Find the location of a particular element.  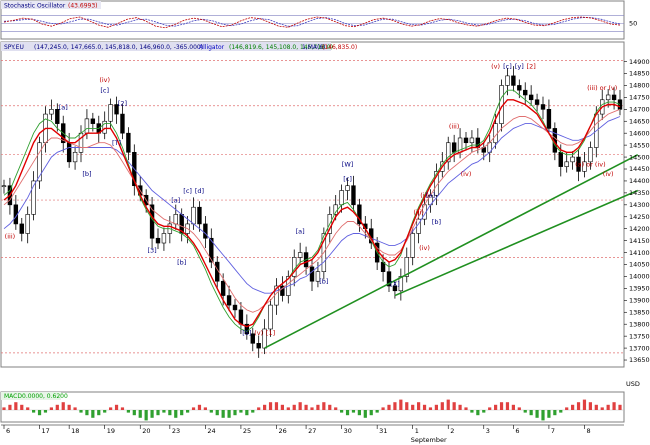

ma4-value: (146,835.0) is located at coordinates (339, 47).